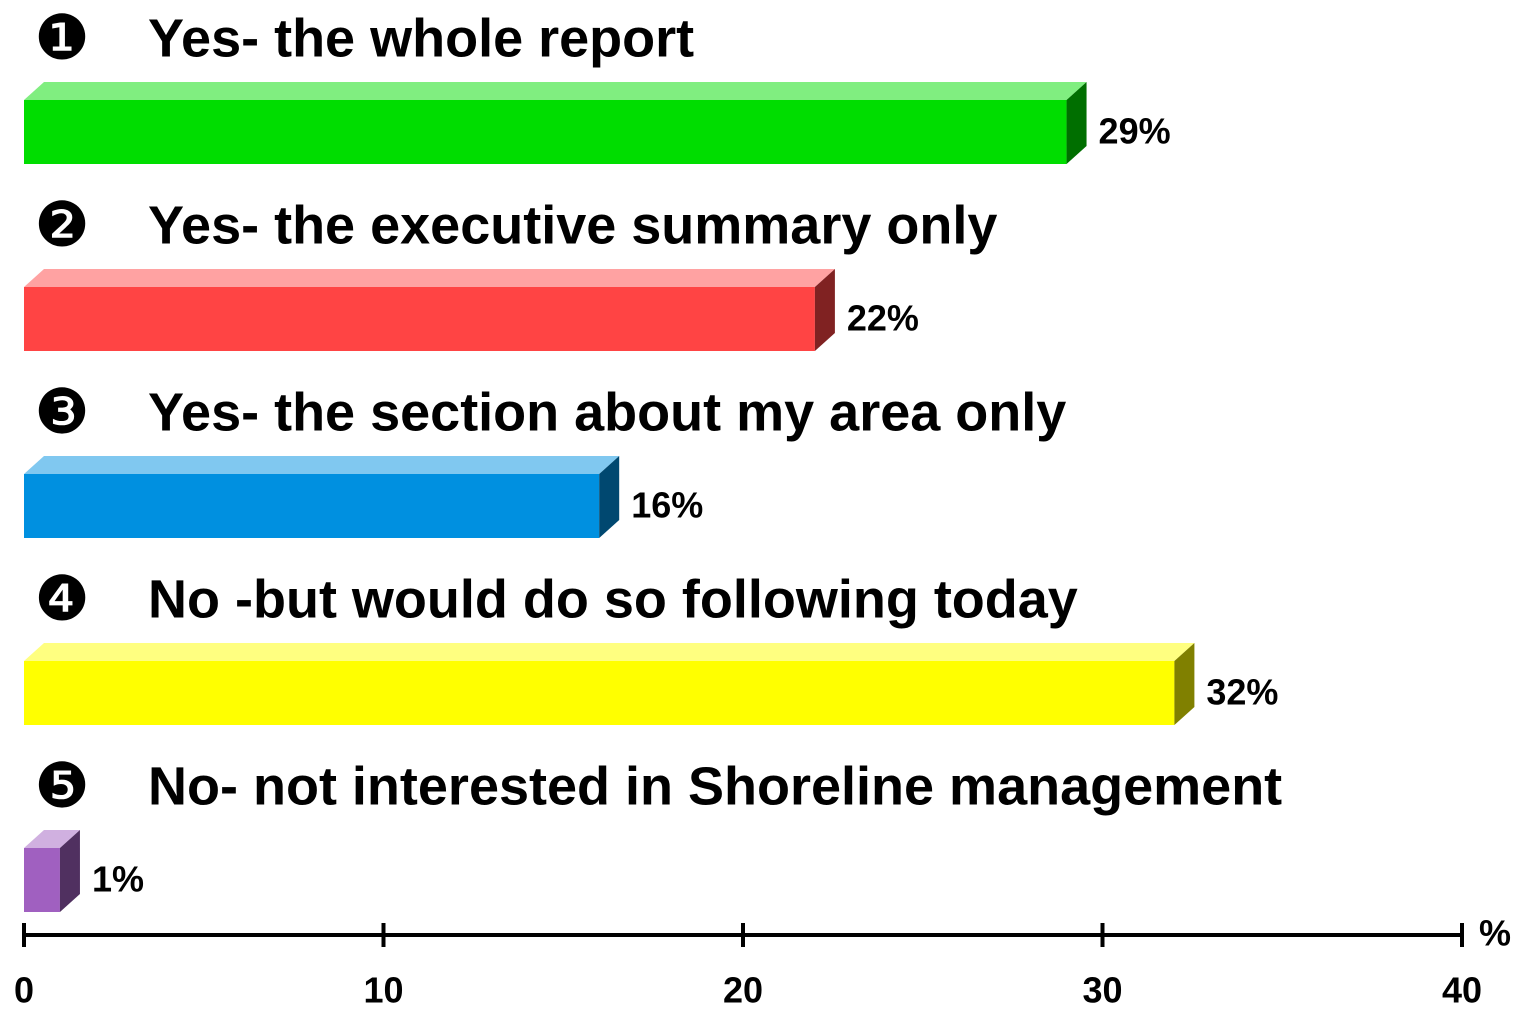 Image resolution: width=1522 pixels, height=1011 pixels. Describe the element at coordinates (1495, 933) in the screenshot. I see `x-axis-label: %` at that location.